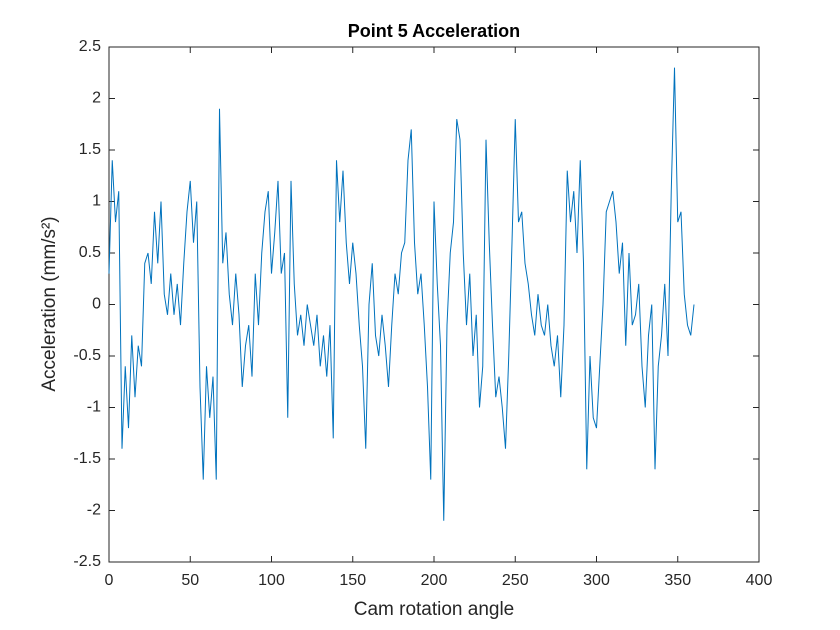 This screenshot has height=630, width=840. What do you see at coordinates (352, 580) in the screenshot?
I see `x-tick-label: 150` at bounding box center [352, 580].